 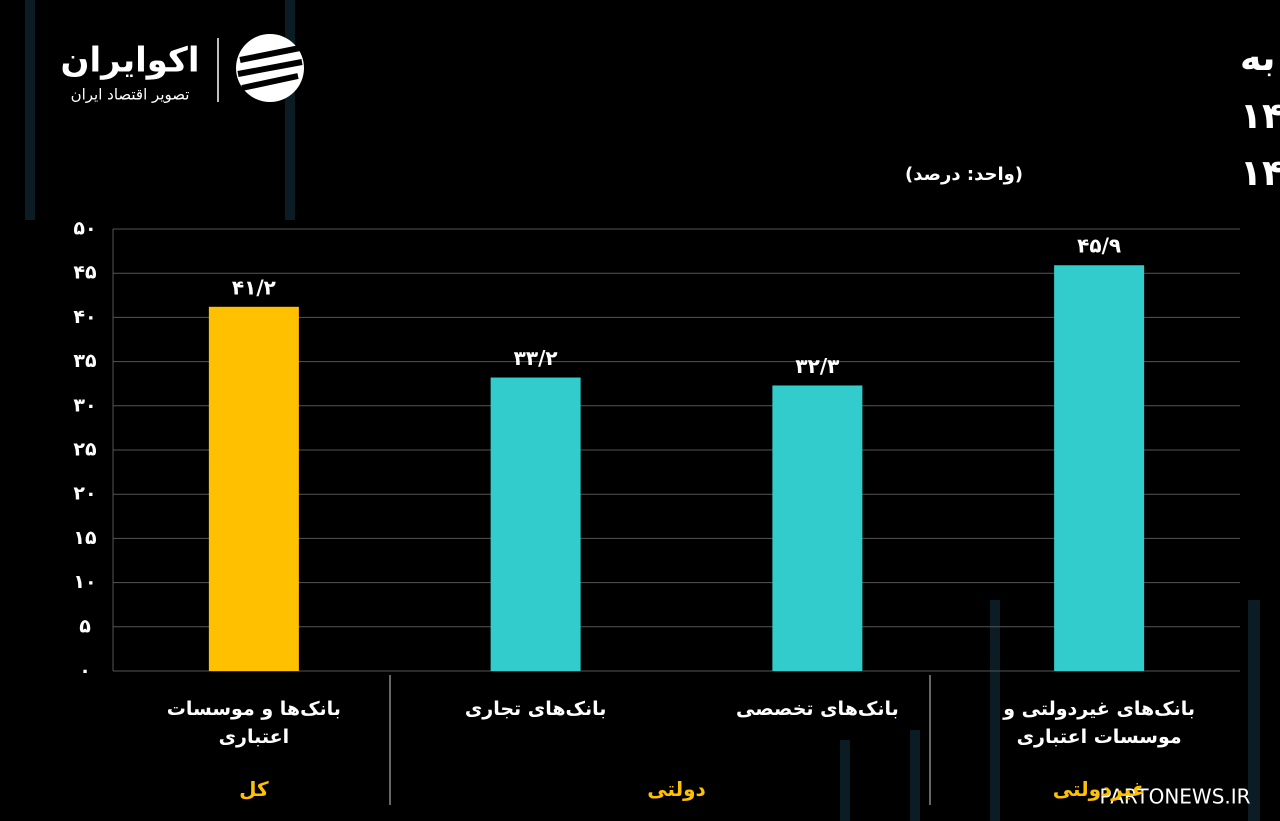 What do you see at coordinates (1099, 723) in the screenshot?
I see `x-tick-label: بانک‌های غیردولتی و موسسات اعتباری` at bounding box center [1099, 723].